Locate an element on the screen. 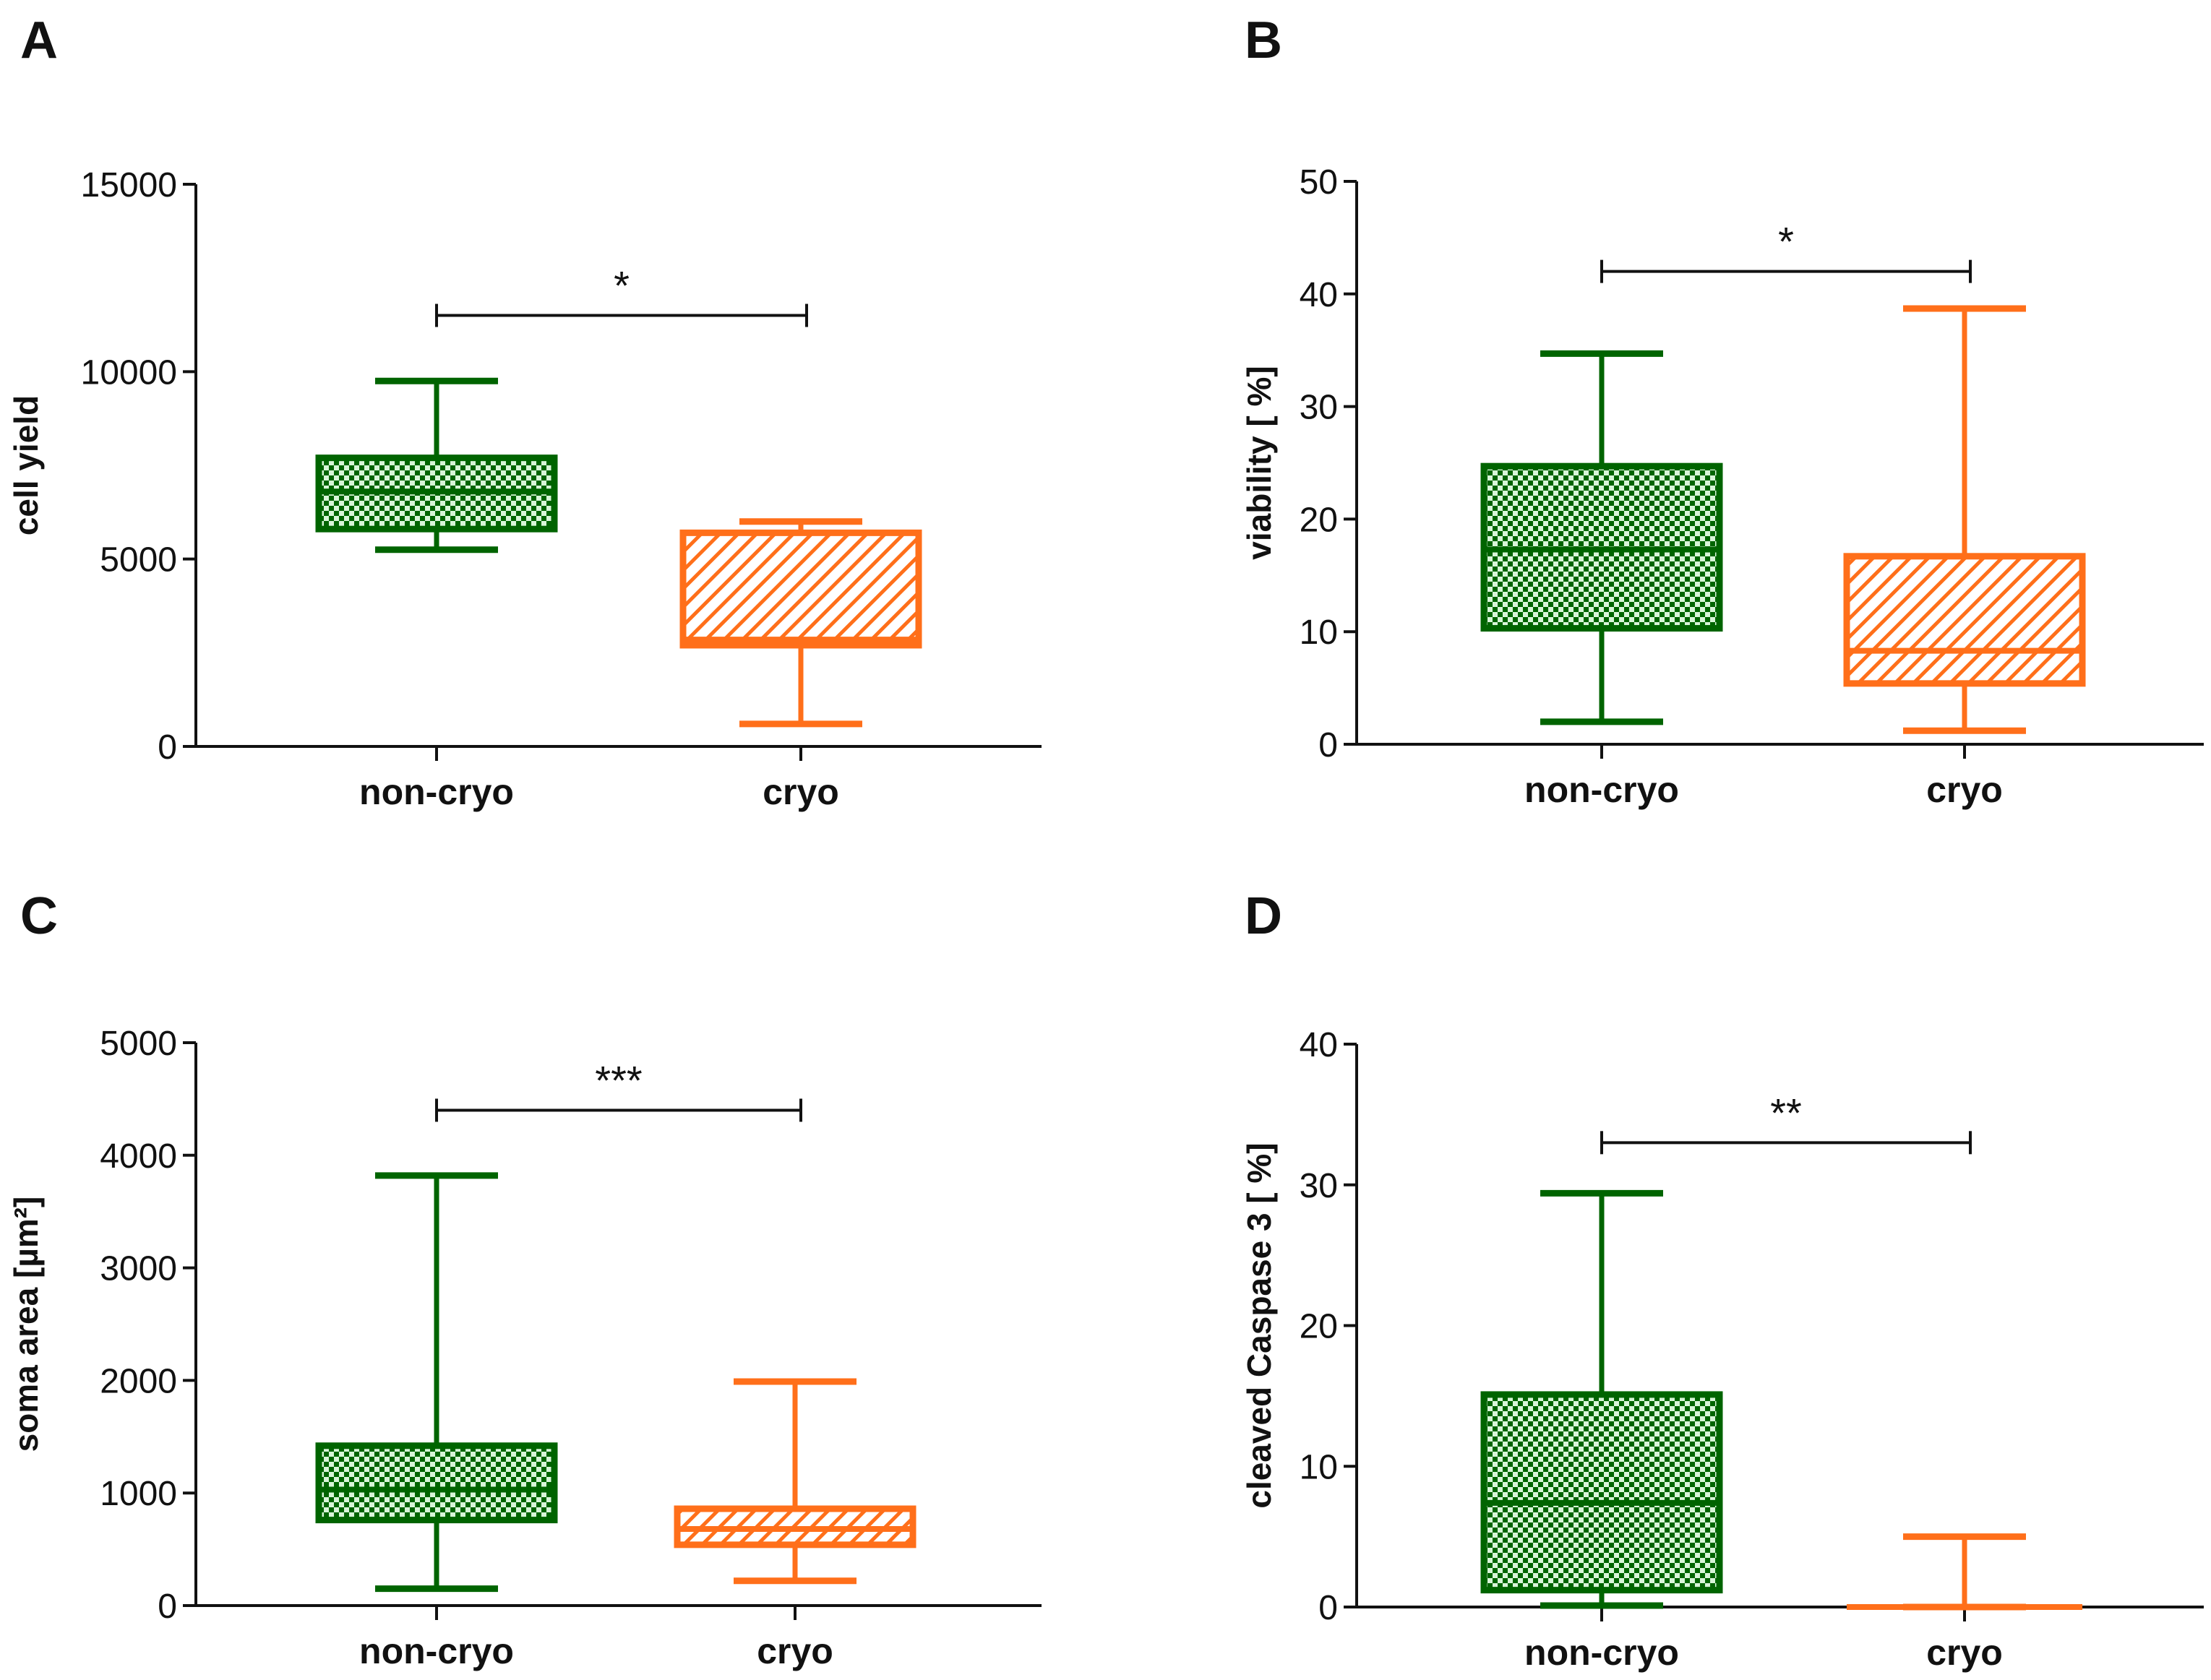 The image size is (2211, 1680). y-tick-label: 4000 is located at coordinates (138, 1156).